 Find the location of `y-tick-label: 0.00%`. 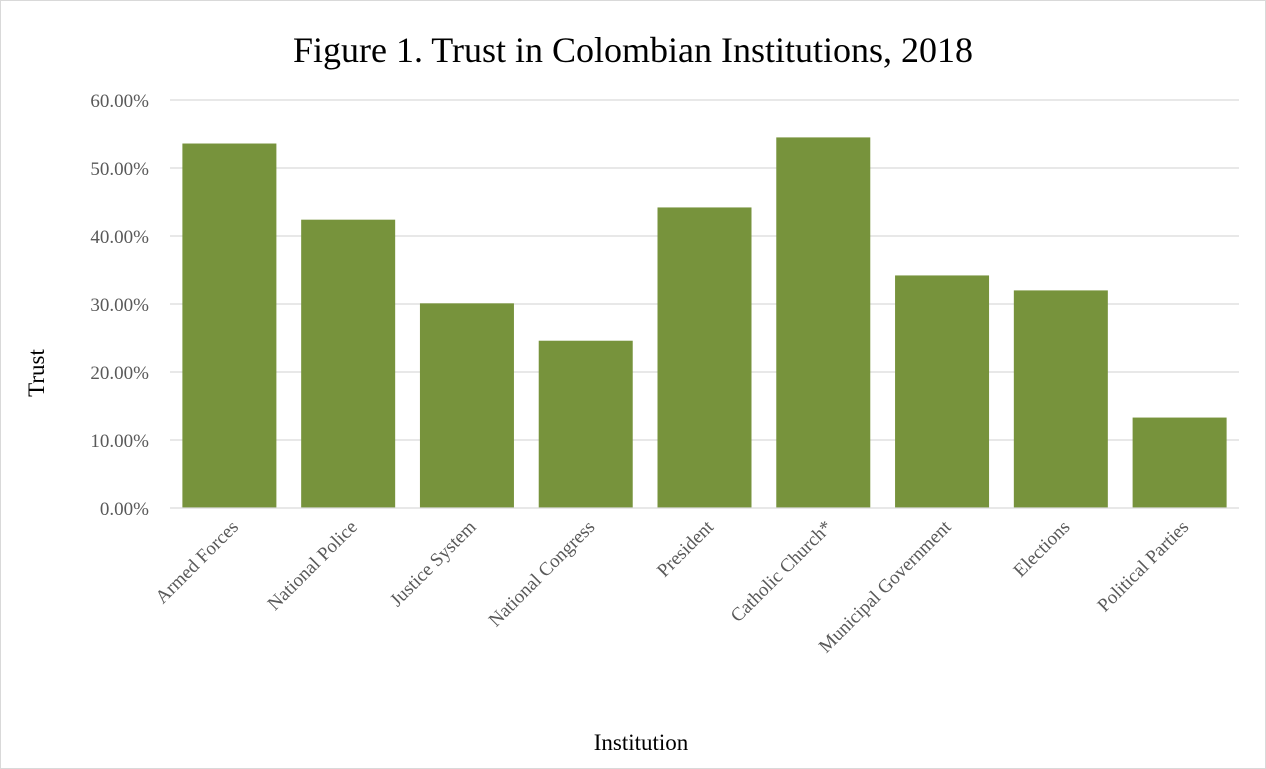

y-tick-label: 0.00% is located at coordinates (124, 509).